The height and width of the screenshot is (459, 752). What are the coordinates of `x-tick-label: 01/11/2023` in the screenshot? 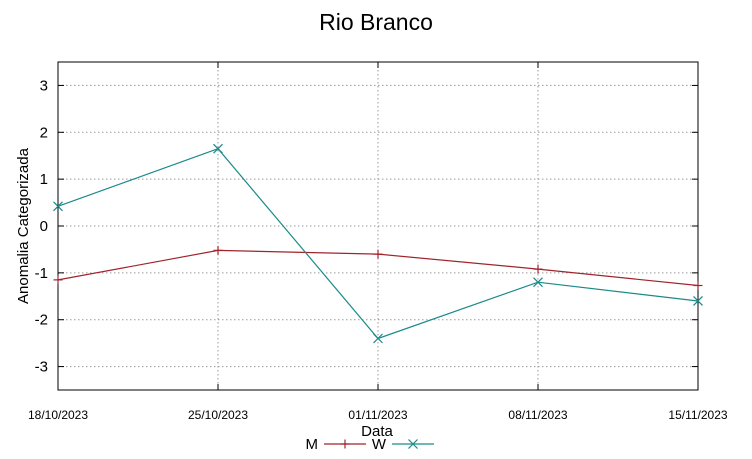 It's located at (377, 415).